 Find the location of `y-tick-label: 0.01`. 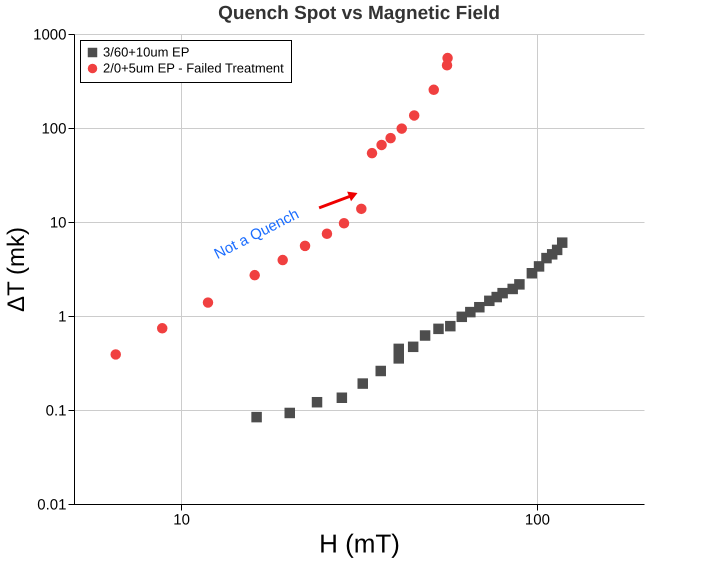

y-tick-label: 0.01 is located at coordinates (51, 505).